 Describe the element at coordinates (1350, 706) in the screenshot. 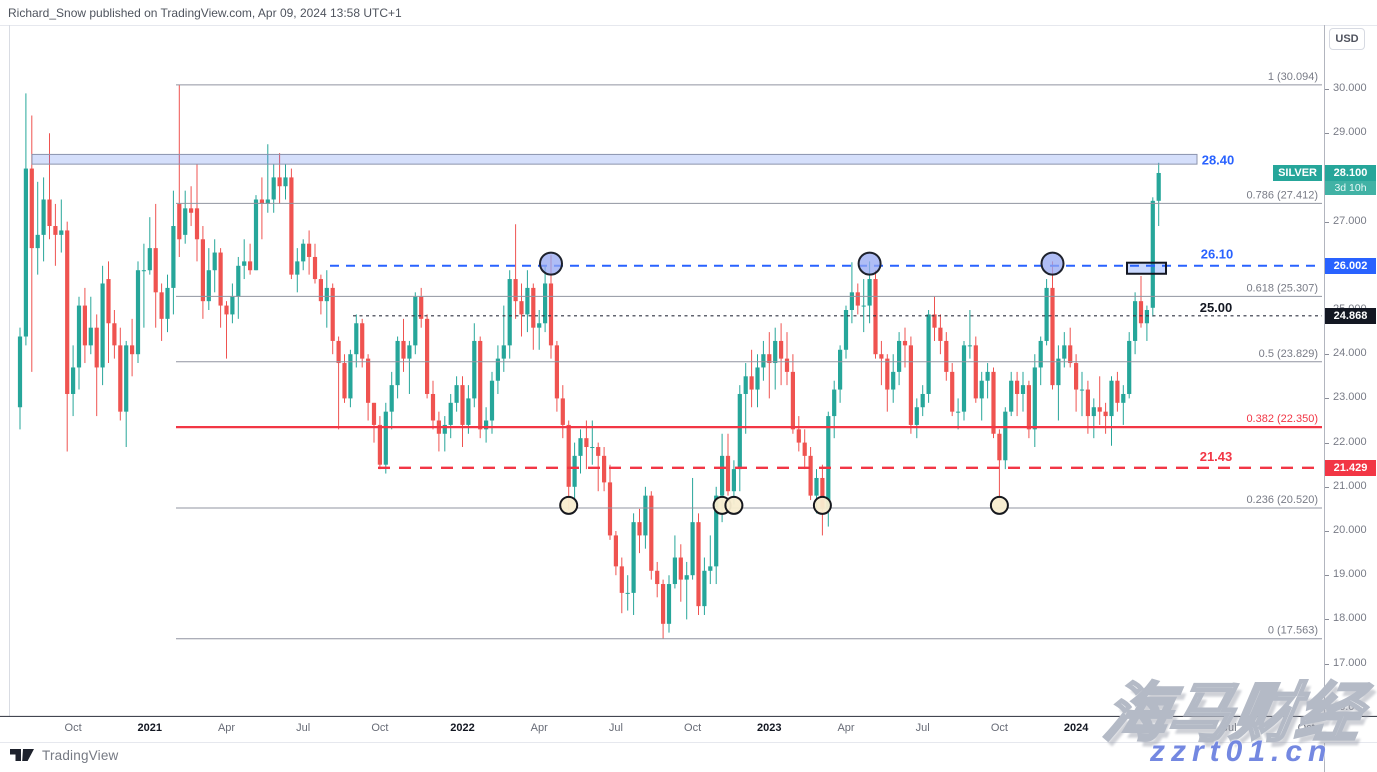

I see `price-tick-label: 16.000` at that location.